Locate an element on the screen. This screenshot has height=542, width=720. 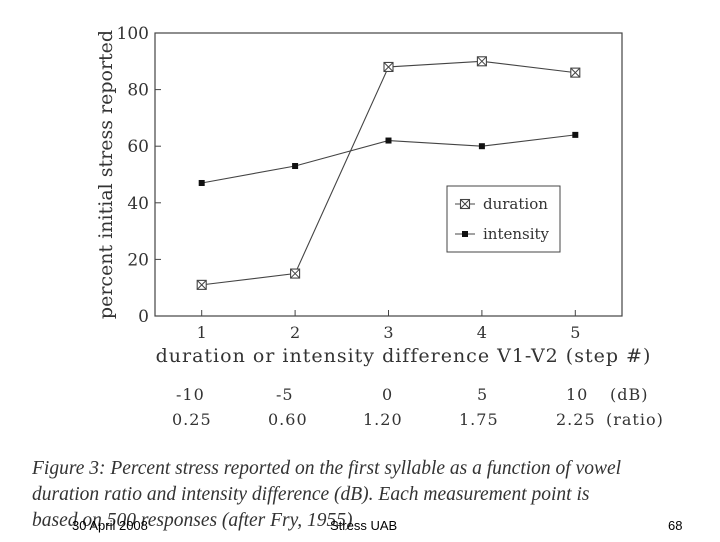
legend-marker-duration is located at coordinates (465, 204).